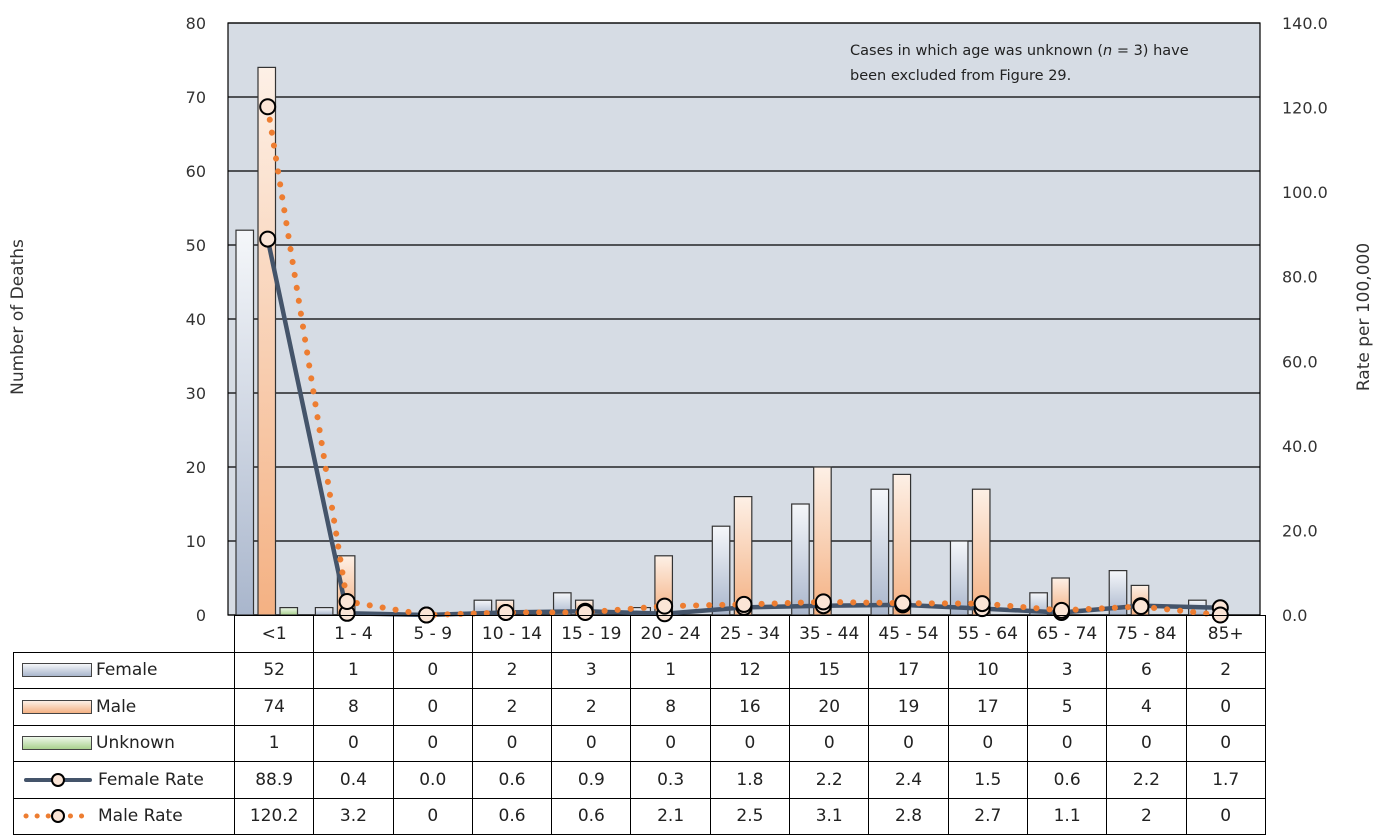 The image size is (1375, 839). What do you see at coordinates (289, 611) in the screenshot?
I see `bar-unknown` at bounding box center [289, 611].